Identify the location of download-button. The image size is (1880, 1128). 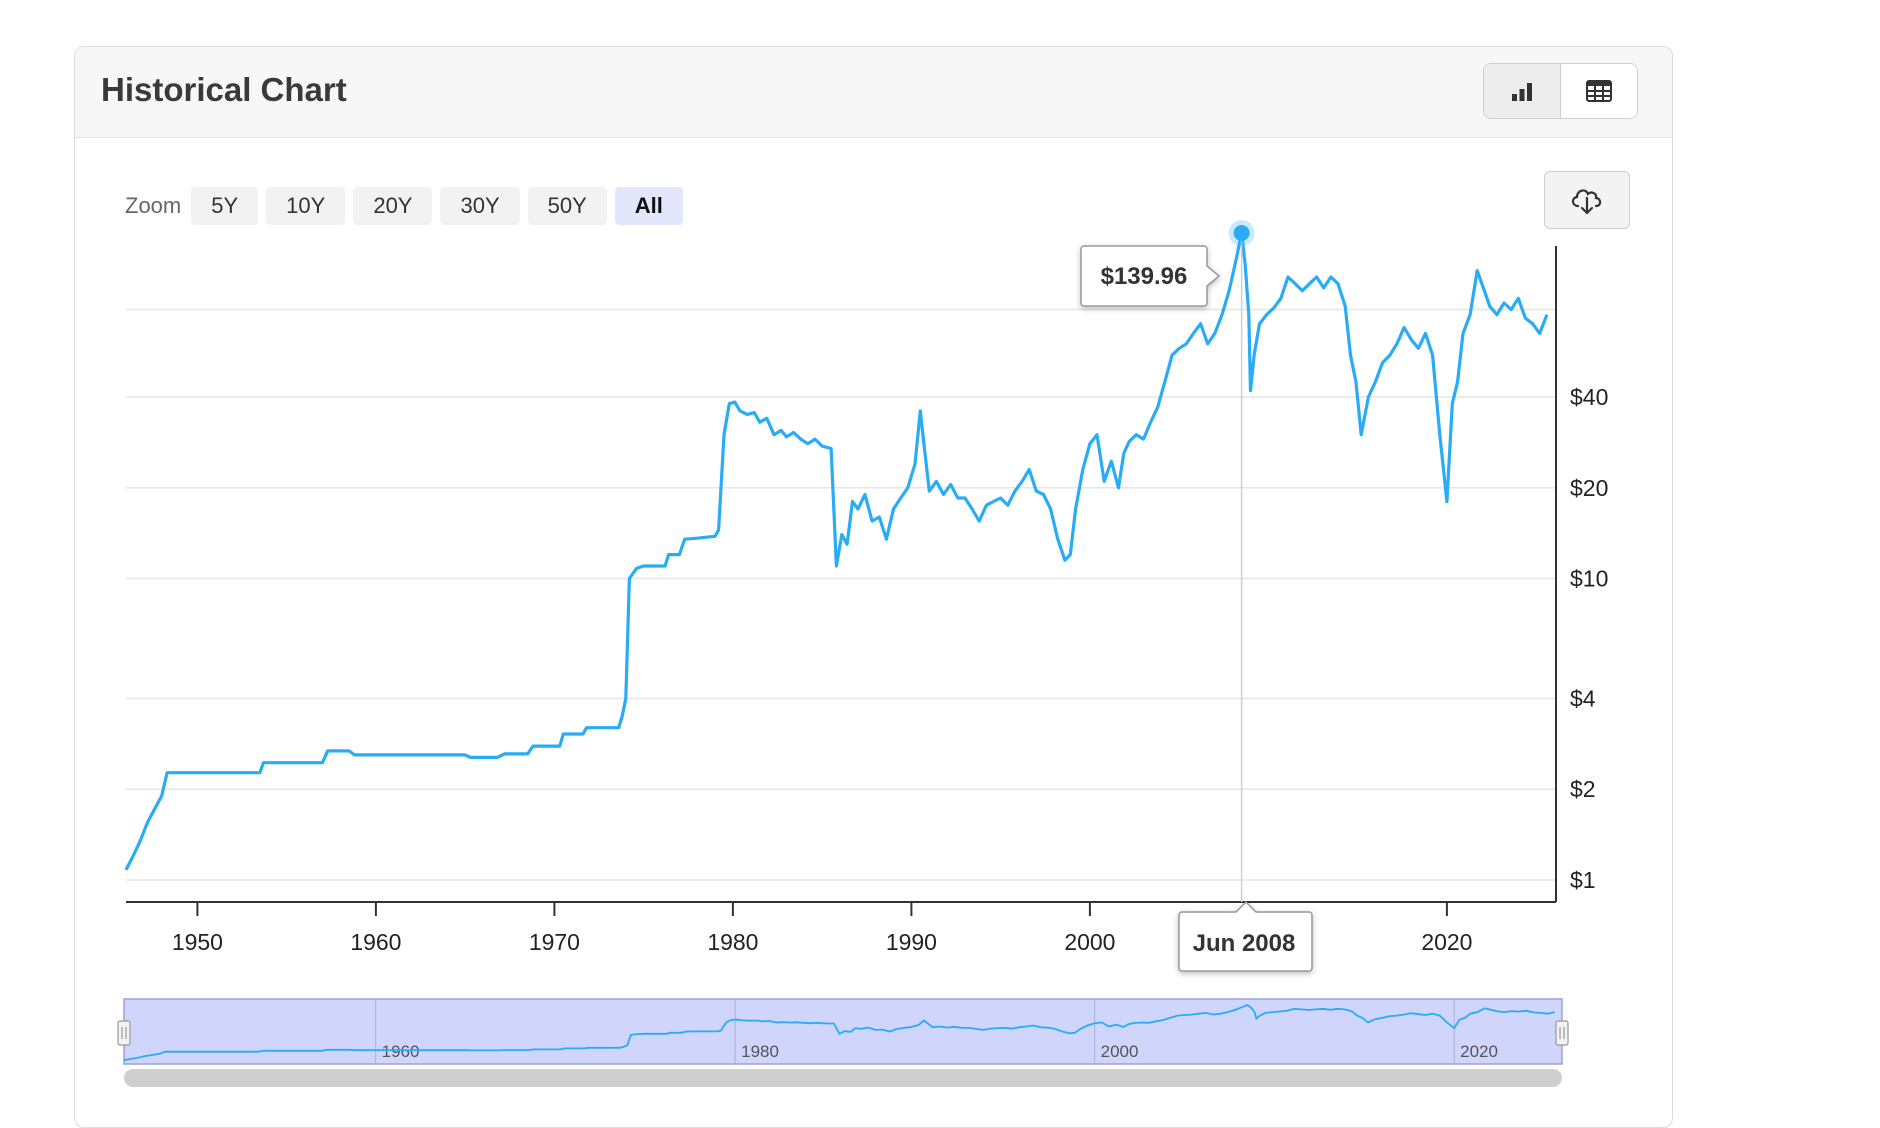
(1587, 200).